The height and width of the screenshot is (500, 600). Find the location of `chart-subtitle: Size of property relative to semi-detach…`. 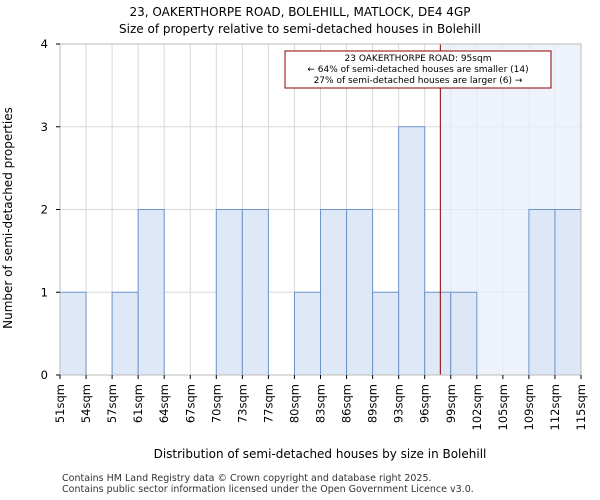

chart-subtitle: Size of property relative to semi-detach… is located at coordinates (300, 29).